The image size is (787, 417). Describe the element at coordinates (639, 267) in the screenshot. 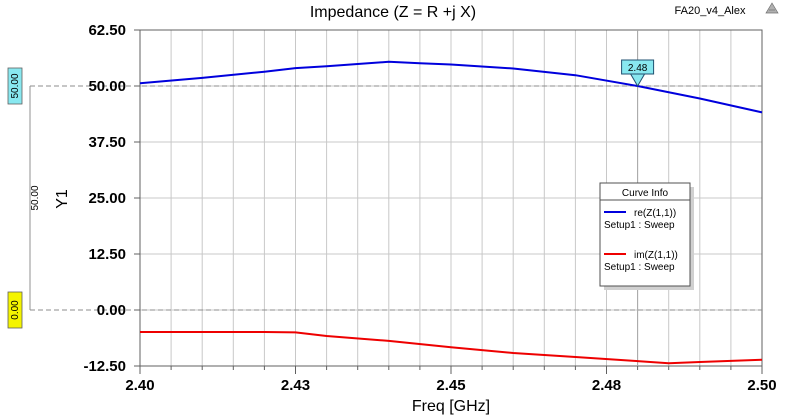

I see `legend-entry-im-sub: Setup1 : Sweep` at that location.